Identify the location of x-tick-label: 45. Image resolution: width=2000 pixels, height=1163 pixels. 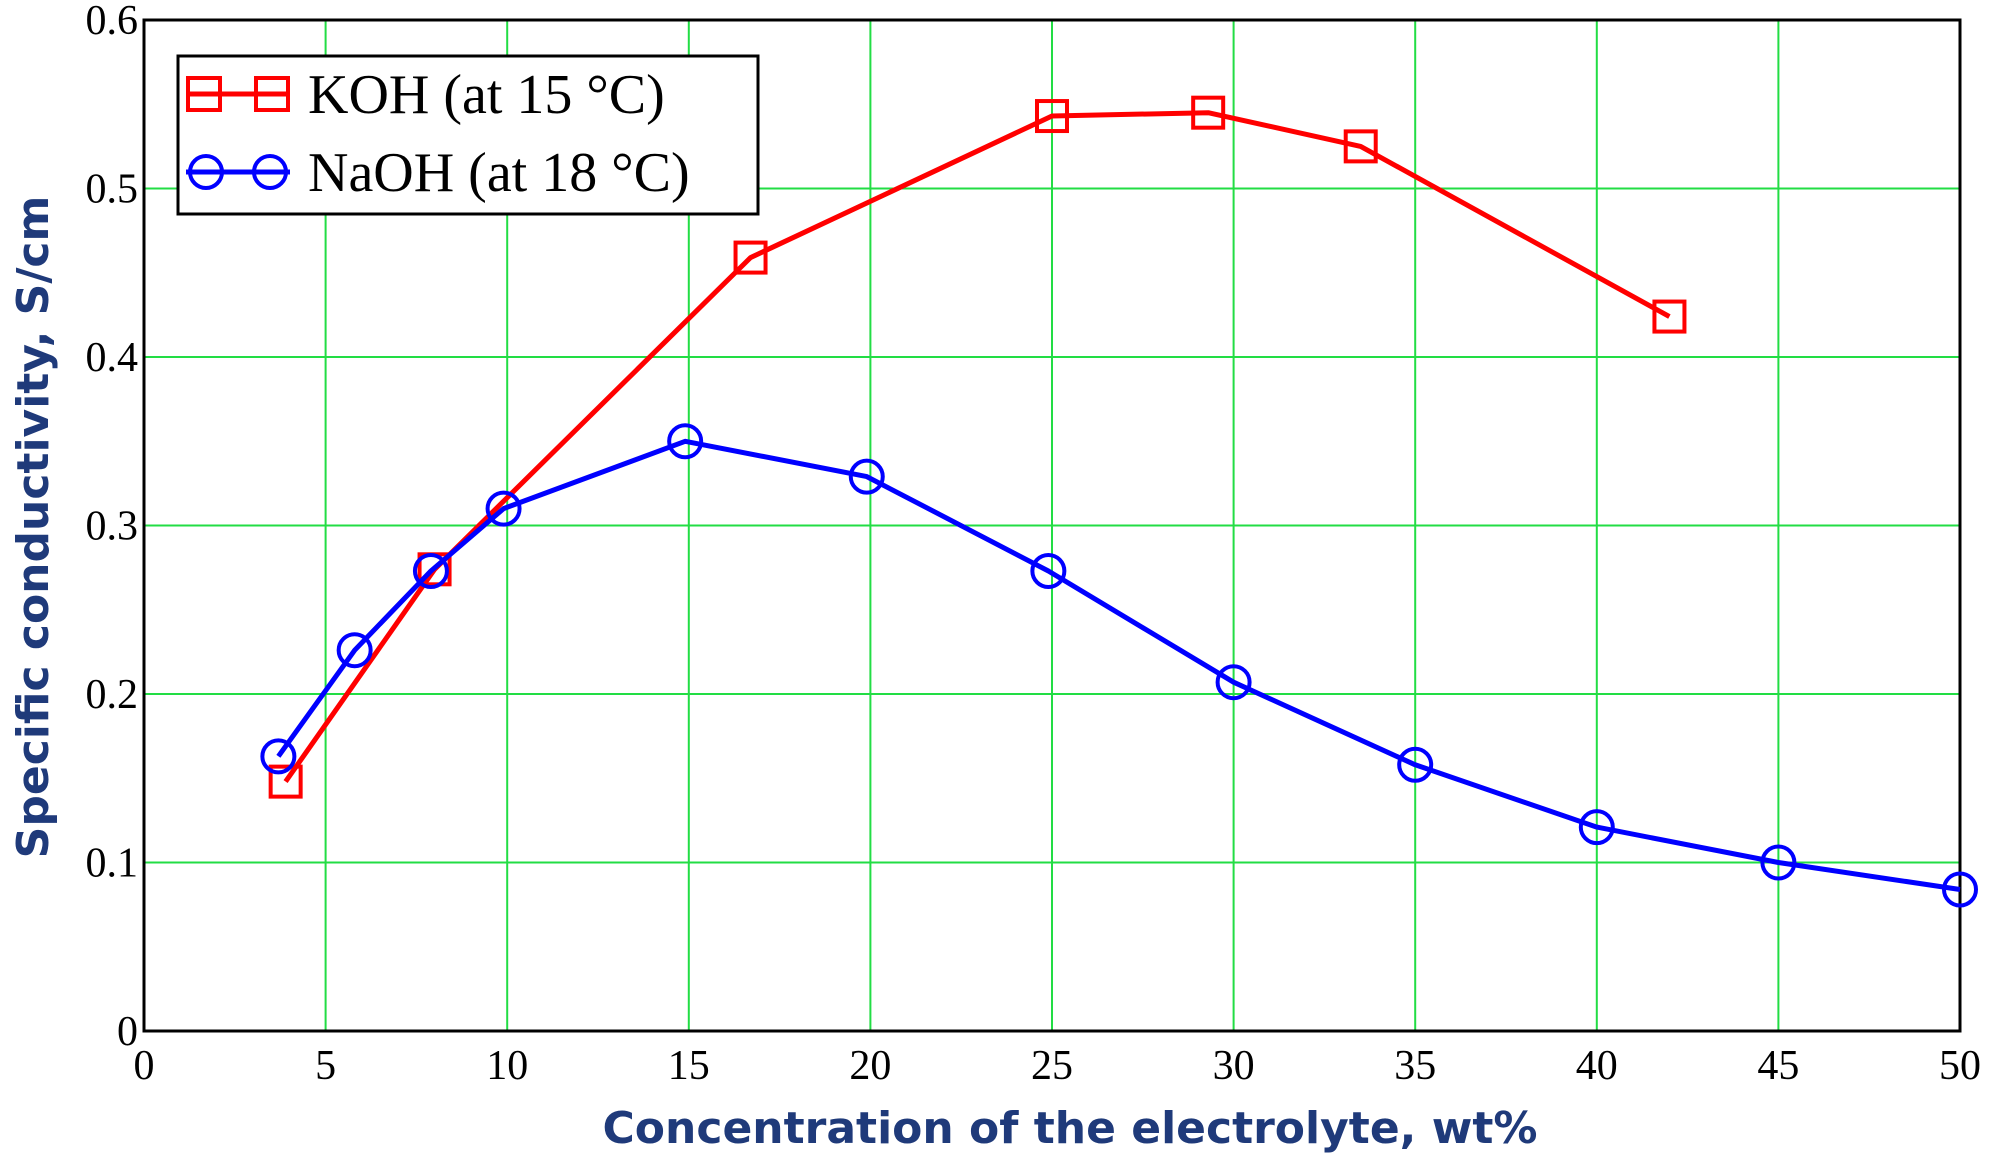
(1778, 1066).